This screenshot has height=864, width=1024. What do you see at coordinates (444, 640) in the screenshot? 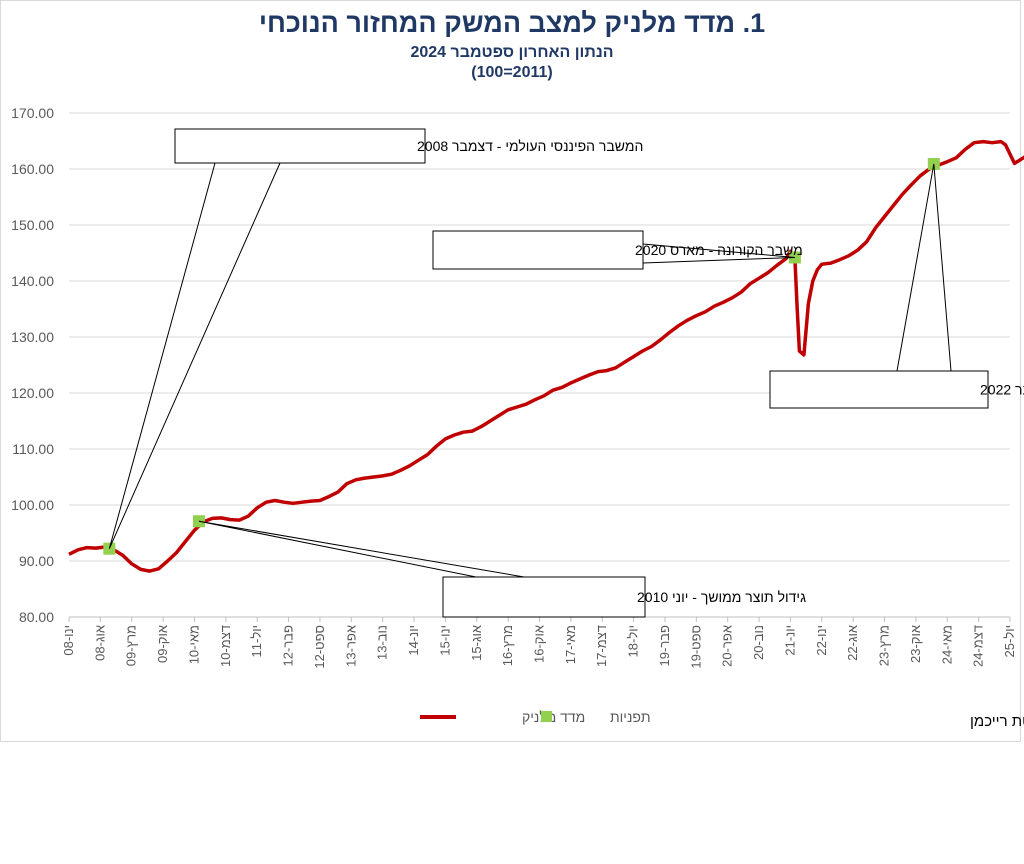
I see `x-tick-label: ינו-15` at bounding box center [444, 640].